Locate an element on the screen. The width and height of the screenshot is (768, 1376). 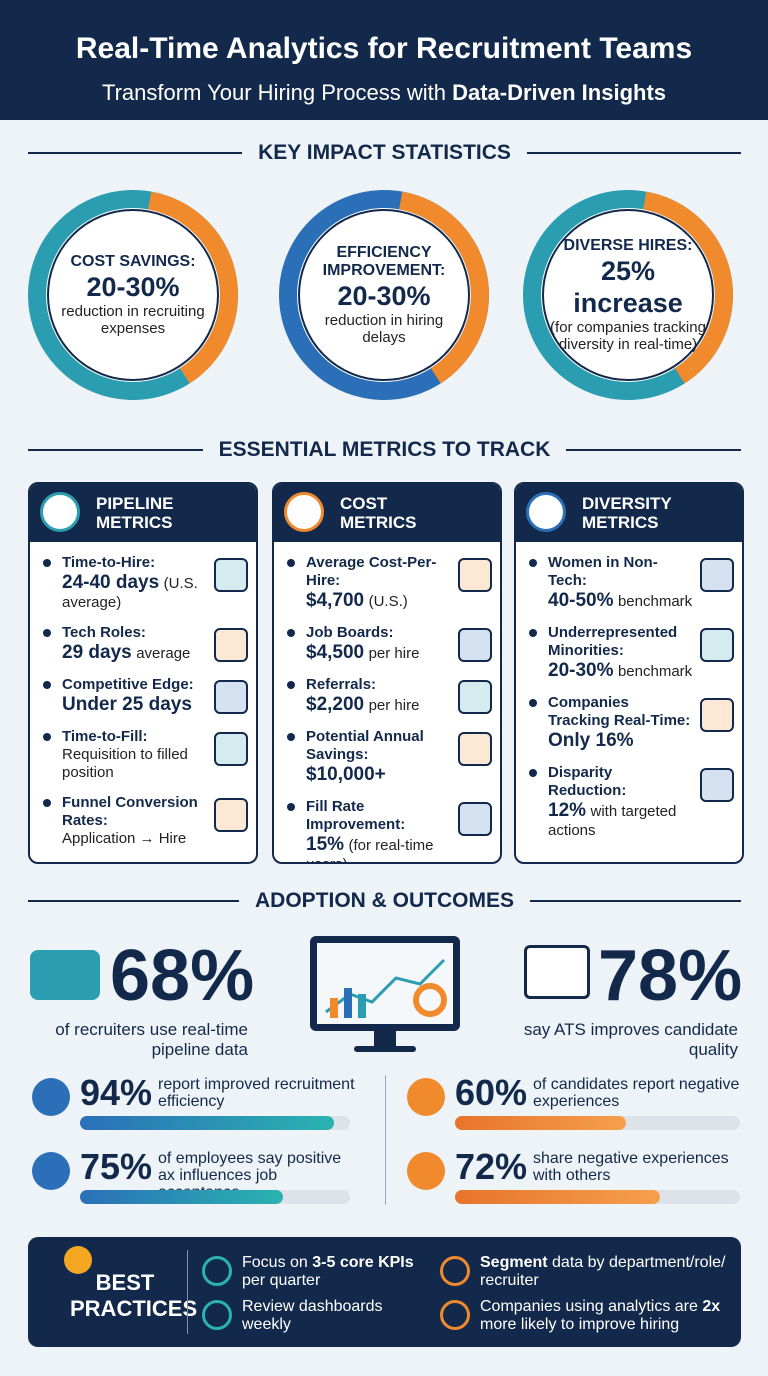
metric-note: (U.S.) is located at coordinates (388, 601).